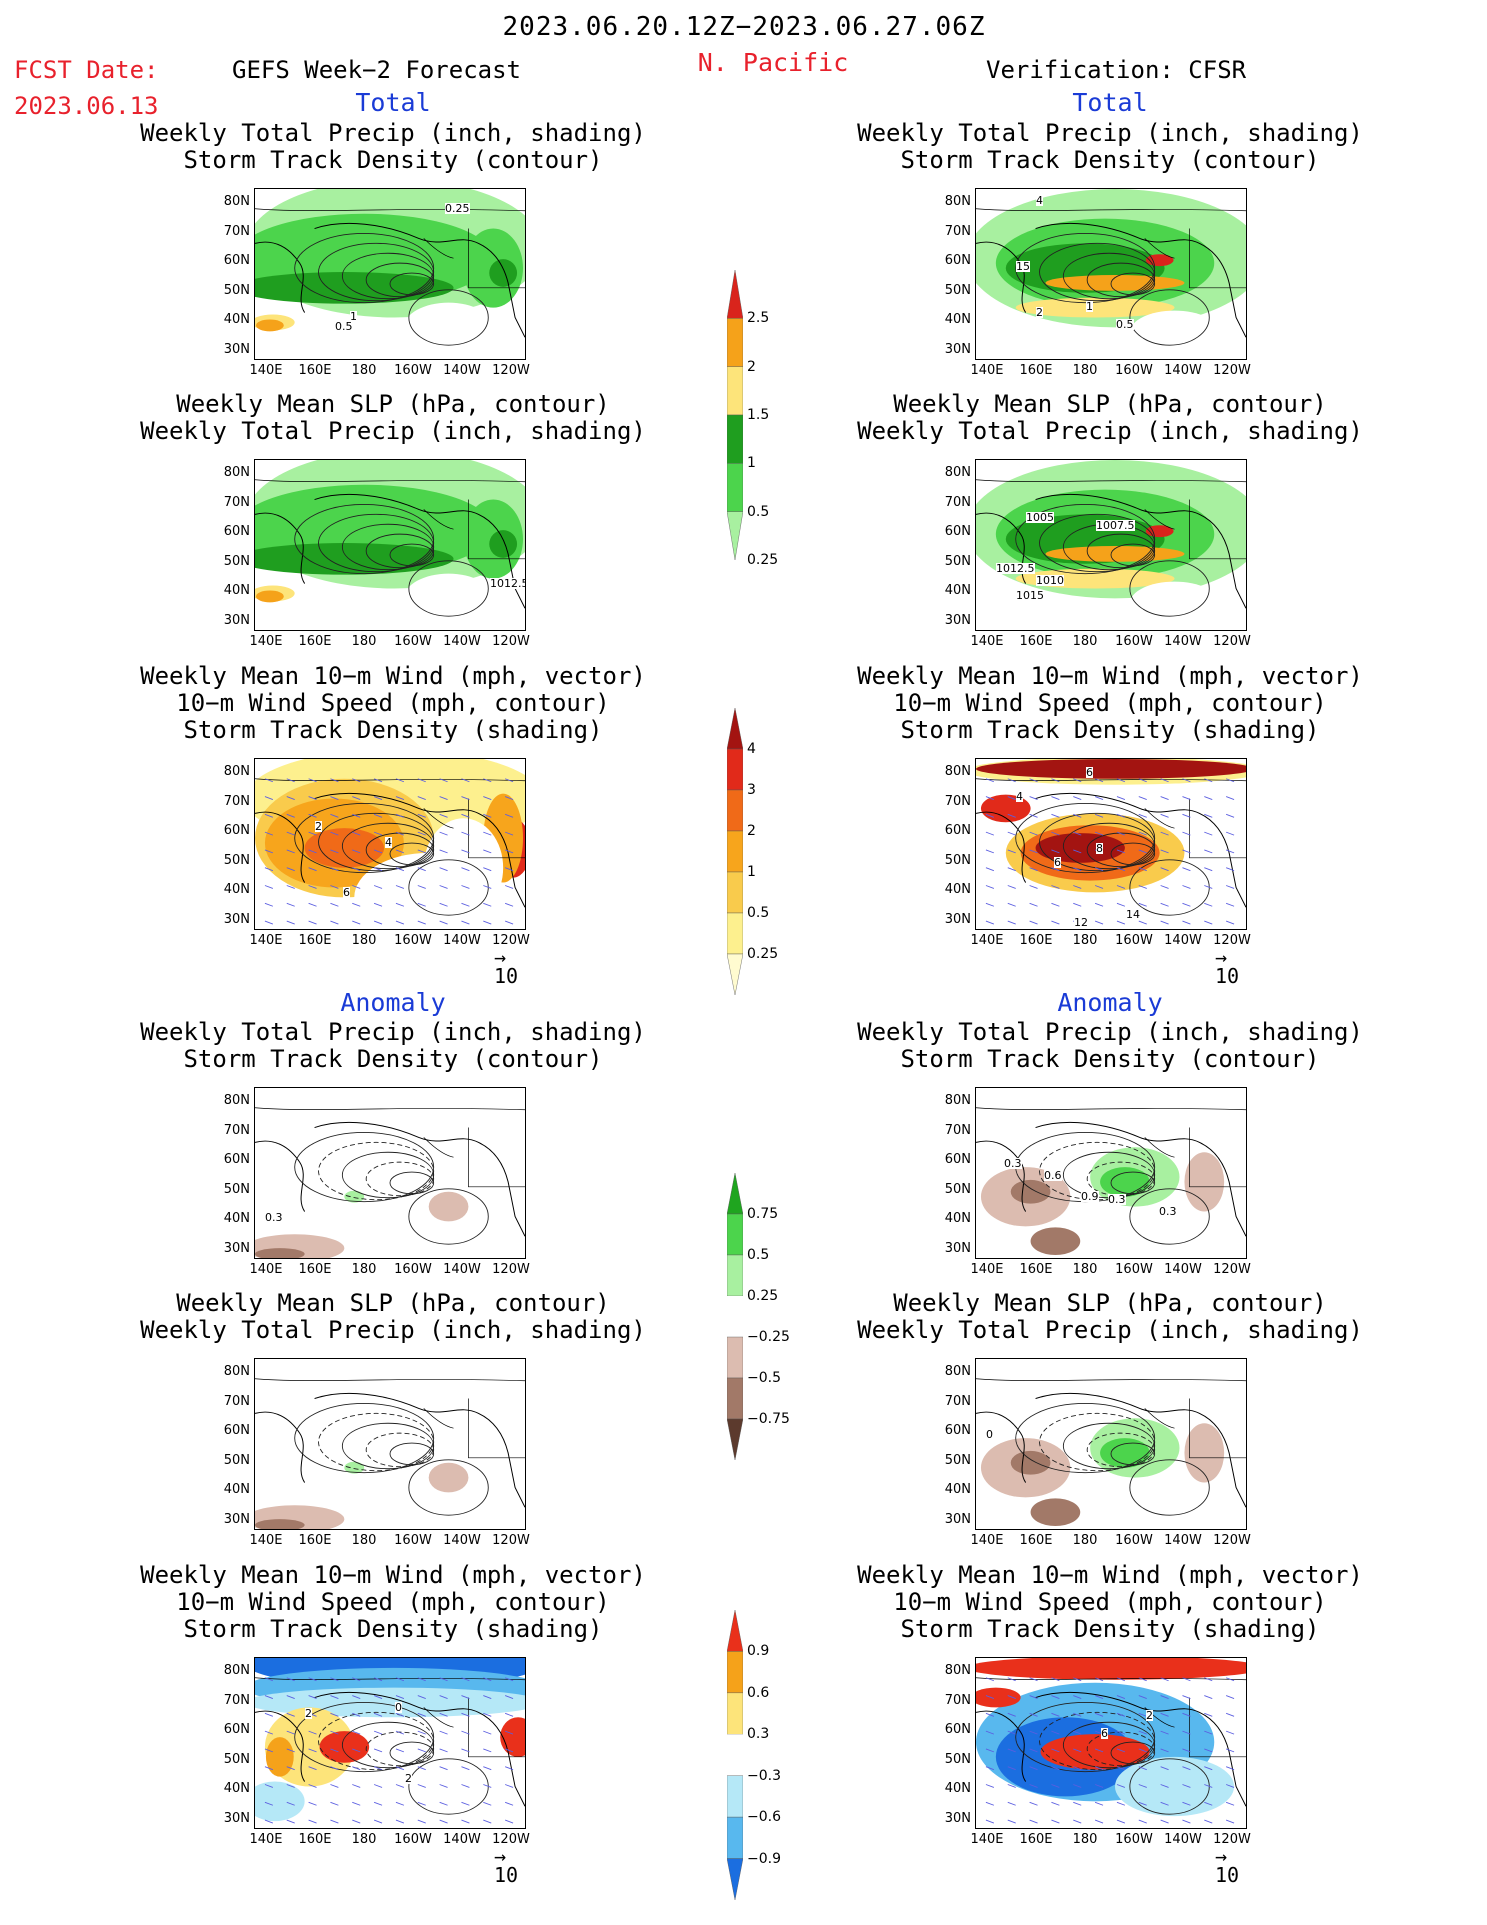 The width and height of the screenshot is (1487, 1925). Describe the element at coordinates (376, 70) in the screenshot. I see `model-title: GEFS Week−2 Forecast` at that location.